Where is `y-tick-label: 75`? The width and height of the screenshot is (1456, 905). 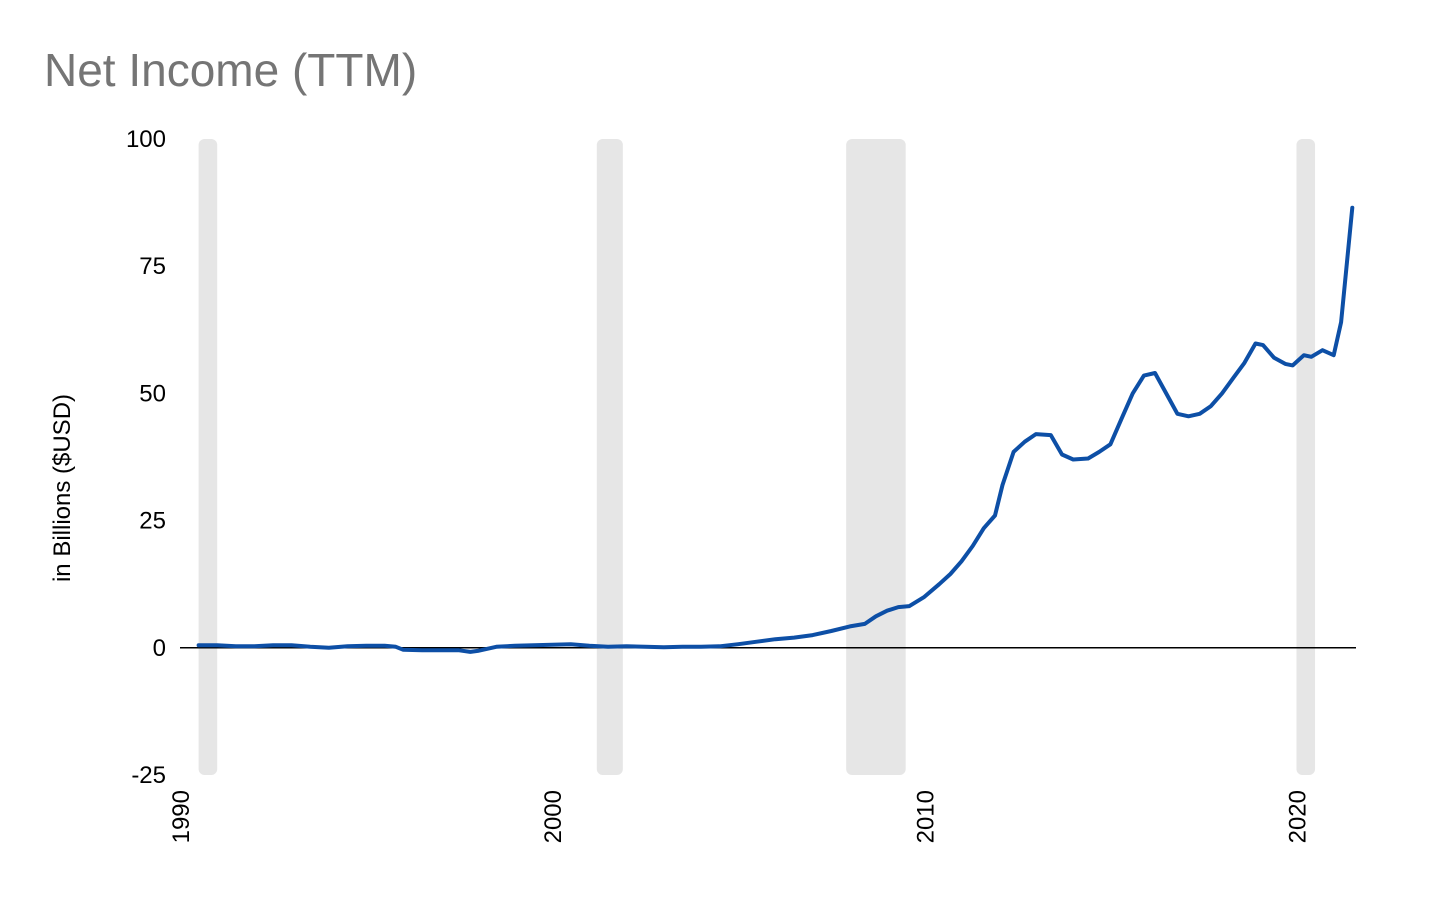
y-tick-label: 75 is located at coordinates (152, 266).